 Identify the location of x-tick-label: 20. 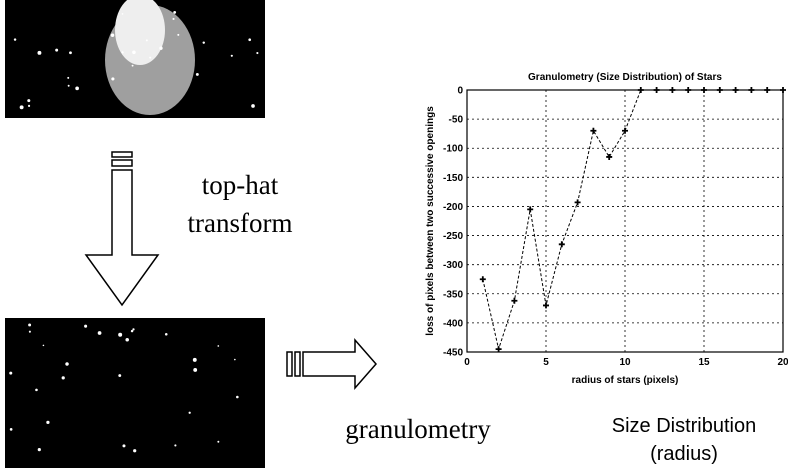
(782, 362).